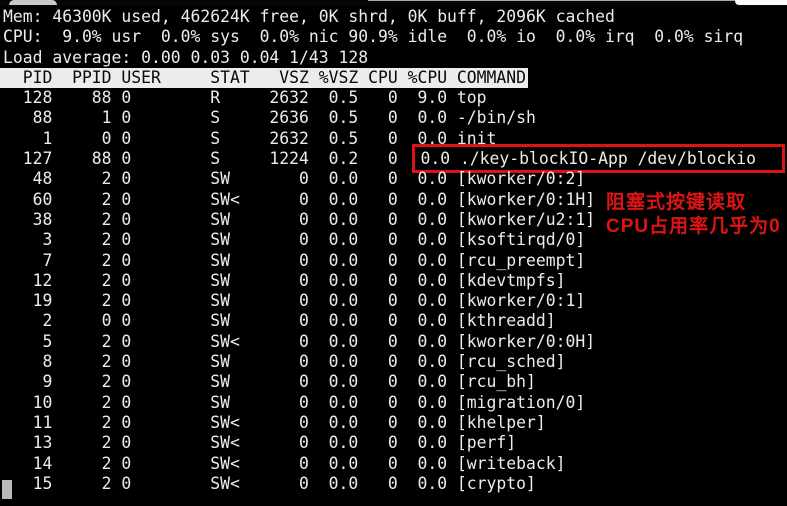 This screenshot has width=787, height=506. I want to click on highlight-box: 0.0 ./key-blockIO-App /dev/blockio, so click(598, 159).